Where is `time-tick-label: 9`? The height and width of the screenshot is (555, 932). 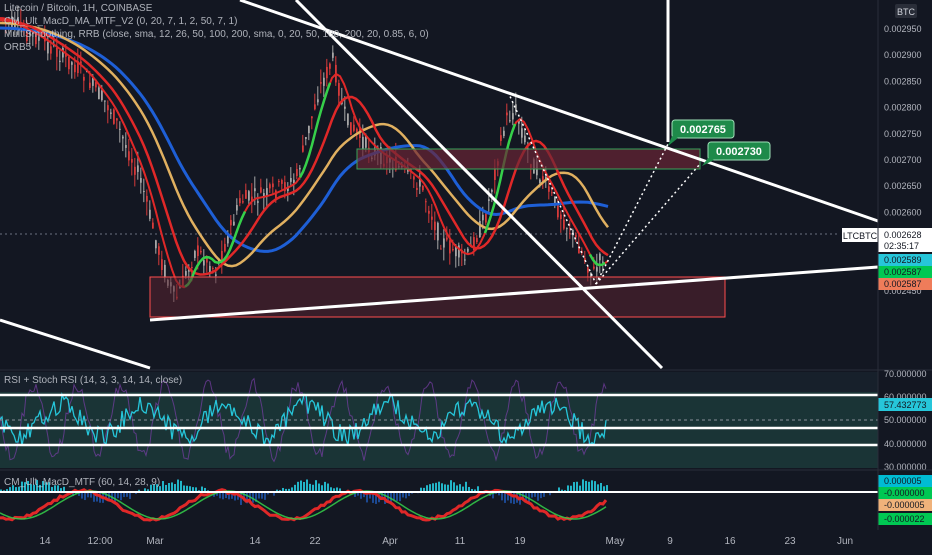 time-tick-label: 9 is located at coordinates (670, 541).